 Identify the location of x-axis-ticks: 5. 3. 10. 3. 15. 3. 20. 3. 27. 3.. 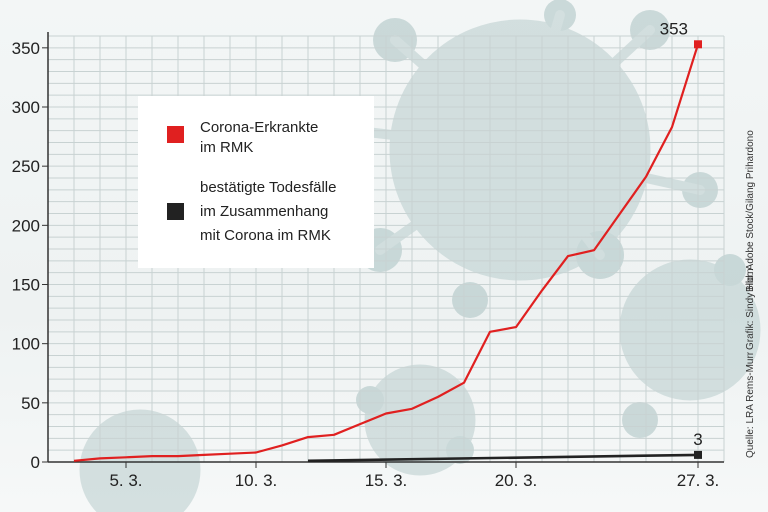
(414, 476).